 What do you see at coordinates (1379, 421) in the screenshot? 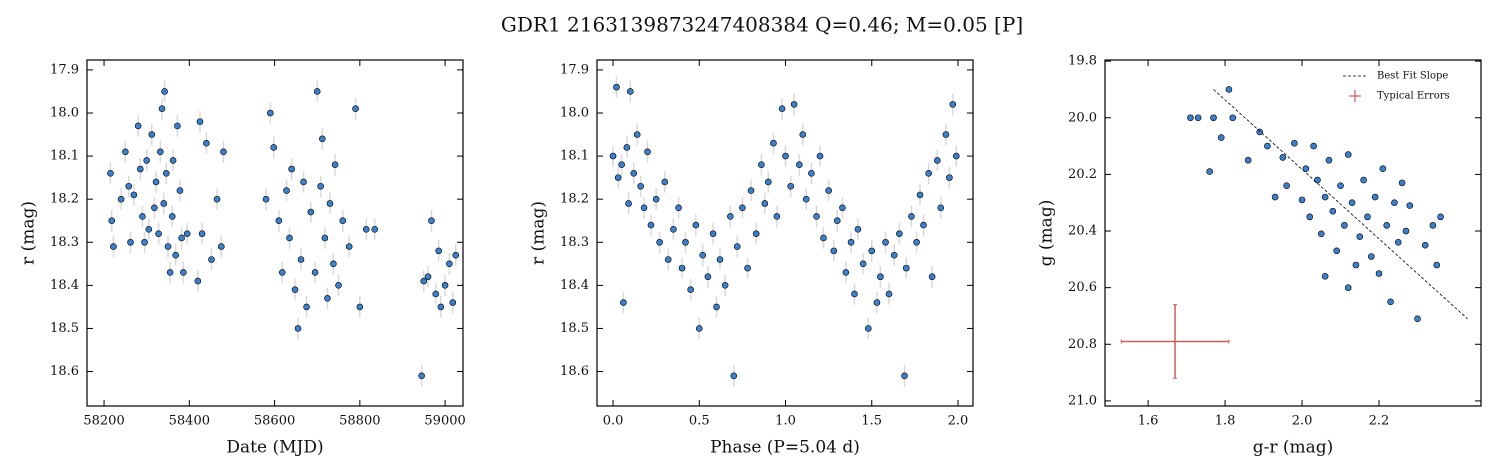
I see `x-tick-label: 2.2` at bounding box center [1379, 421].